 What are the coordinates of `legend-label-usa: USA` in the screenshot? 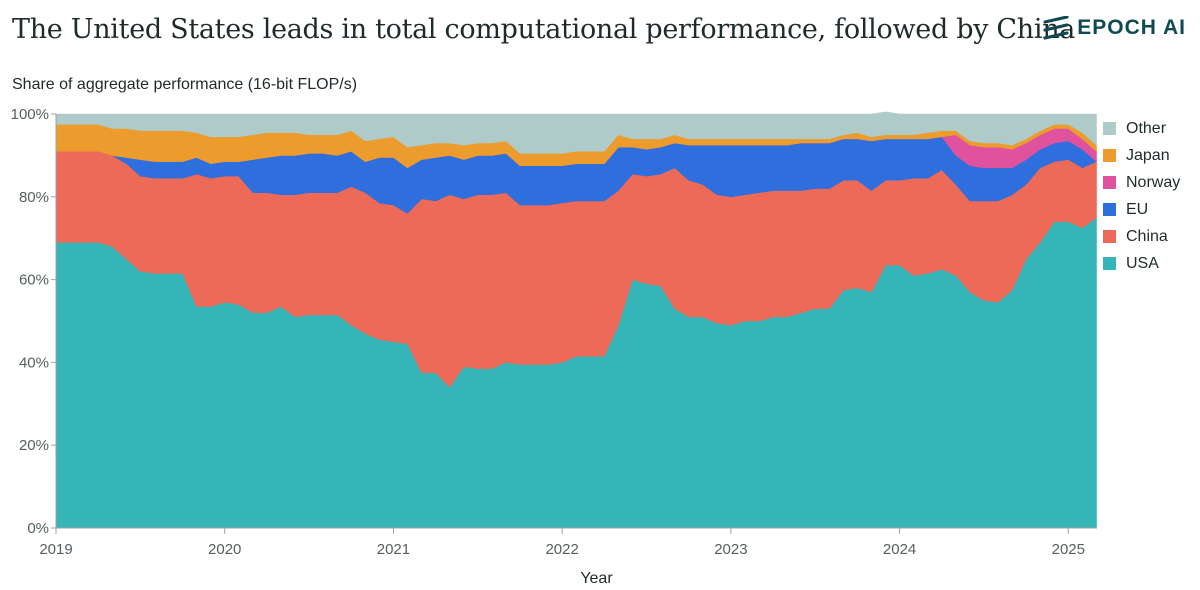 It's located at (1142, 263).